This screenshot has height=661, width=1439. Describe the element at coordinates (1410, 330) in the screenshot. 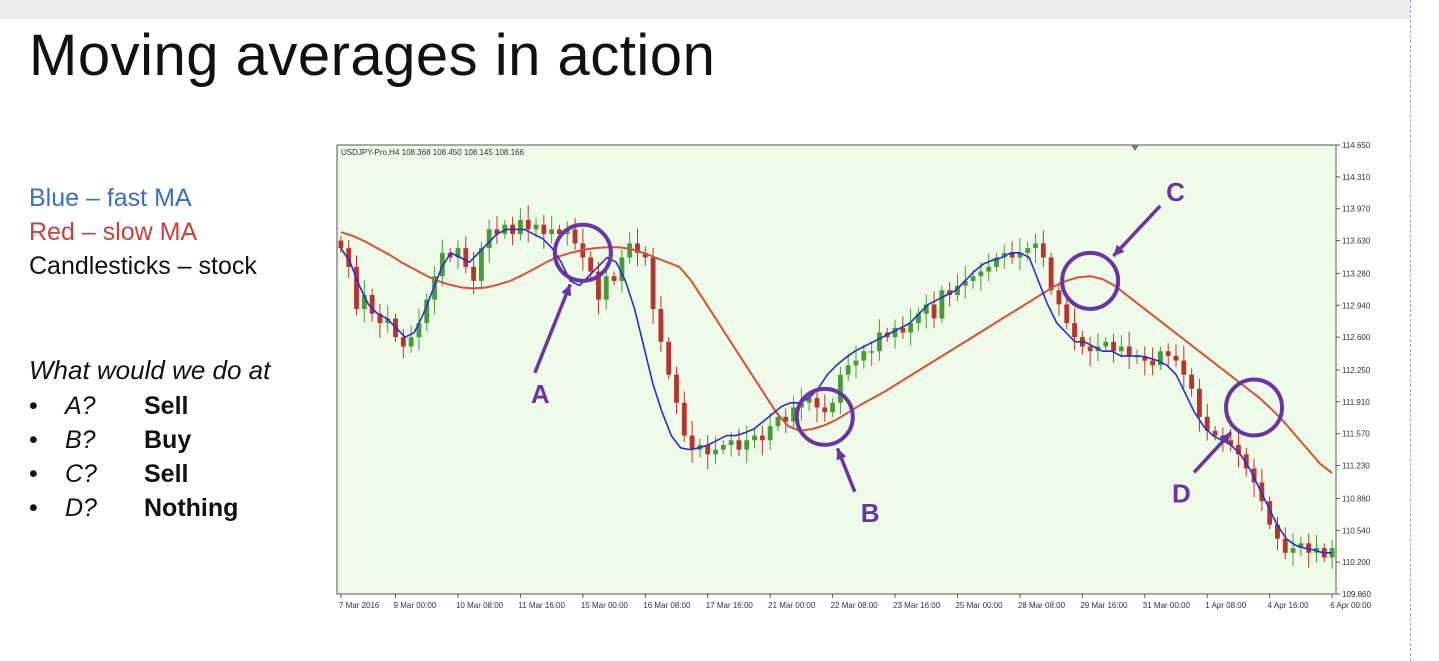

I see `slide-edge-guide` at that location.